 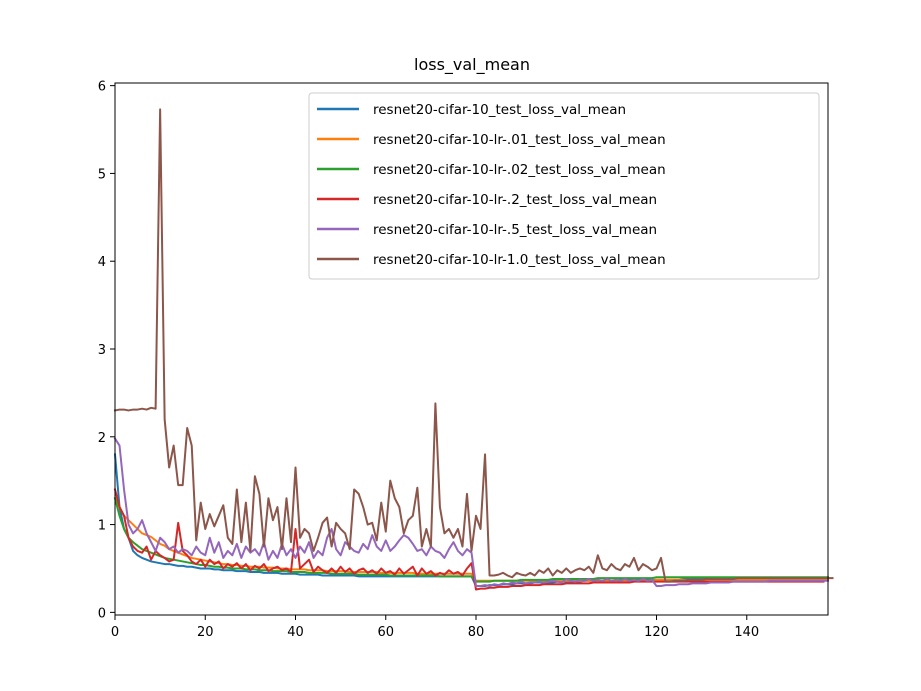 What do you see at coordinates (472, 65) in the screenshot?
I see `chart-title: loss_val_mean` at bounding box center [472, 65].